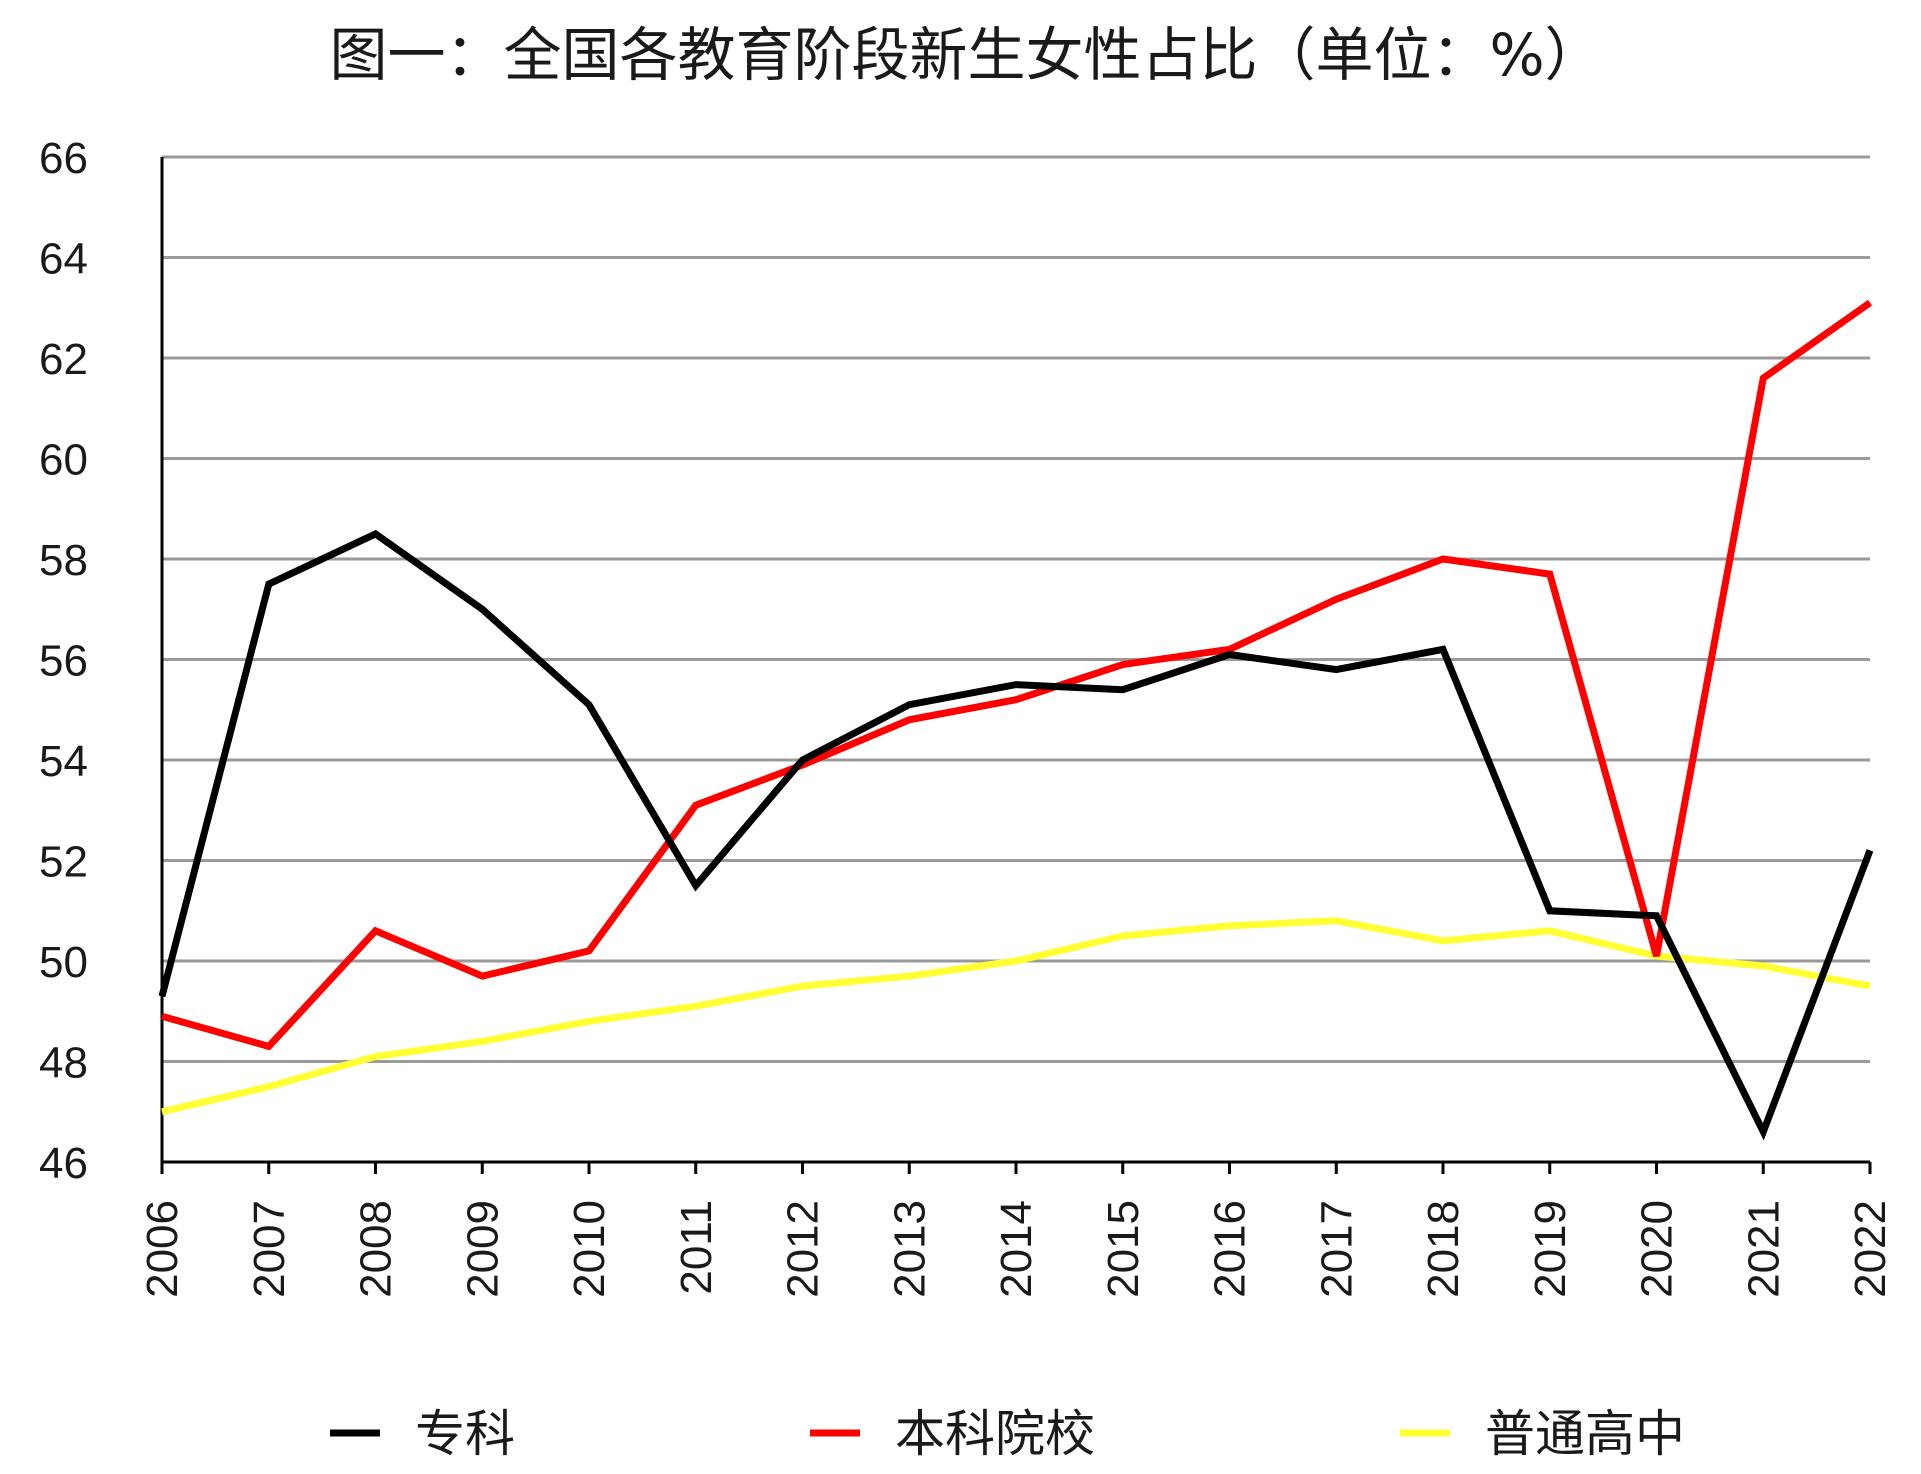 This screenshot has width=1921, height=1474. What do you see at coordinates (1016, 1016) in the screenshot?
I see `series-line-普通高中` at bounding box center [1016, 1016].